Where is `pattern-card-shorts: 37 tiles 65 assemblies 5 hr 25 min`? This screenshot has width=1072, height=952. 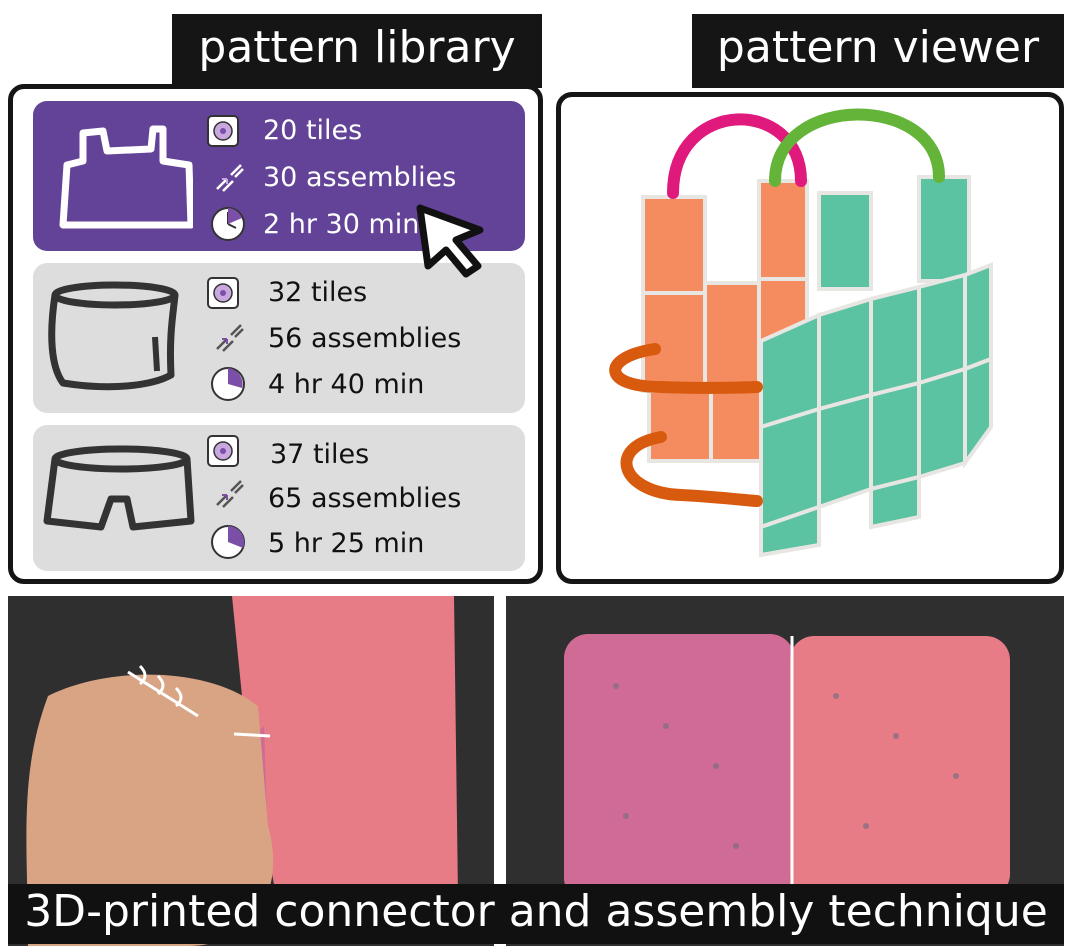
pattern-card-shorts: 37 tiles 65 assemblies 5 hr 25 min is located at coordinates (279, 498).